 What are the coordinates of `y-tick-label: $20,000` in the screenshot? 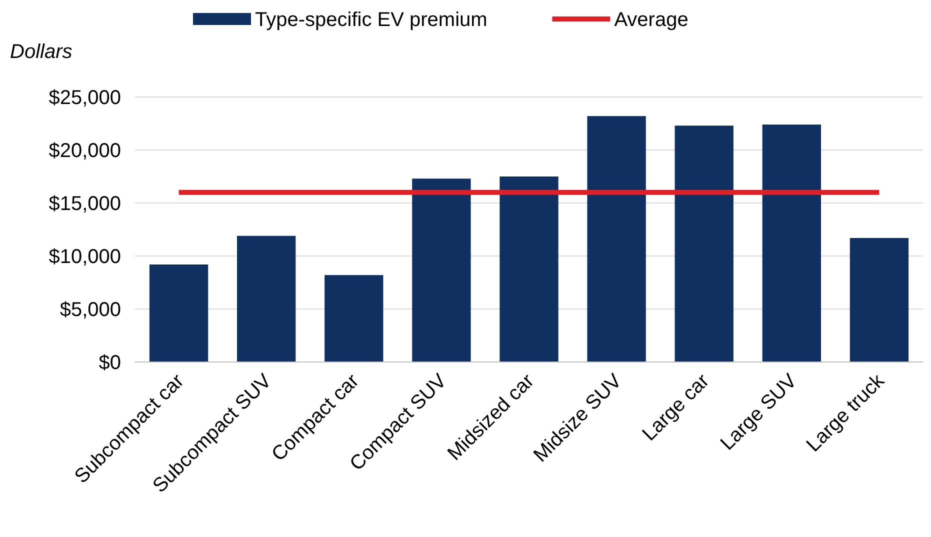 It's located at (84, 151).